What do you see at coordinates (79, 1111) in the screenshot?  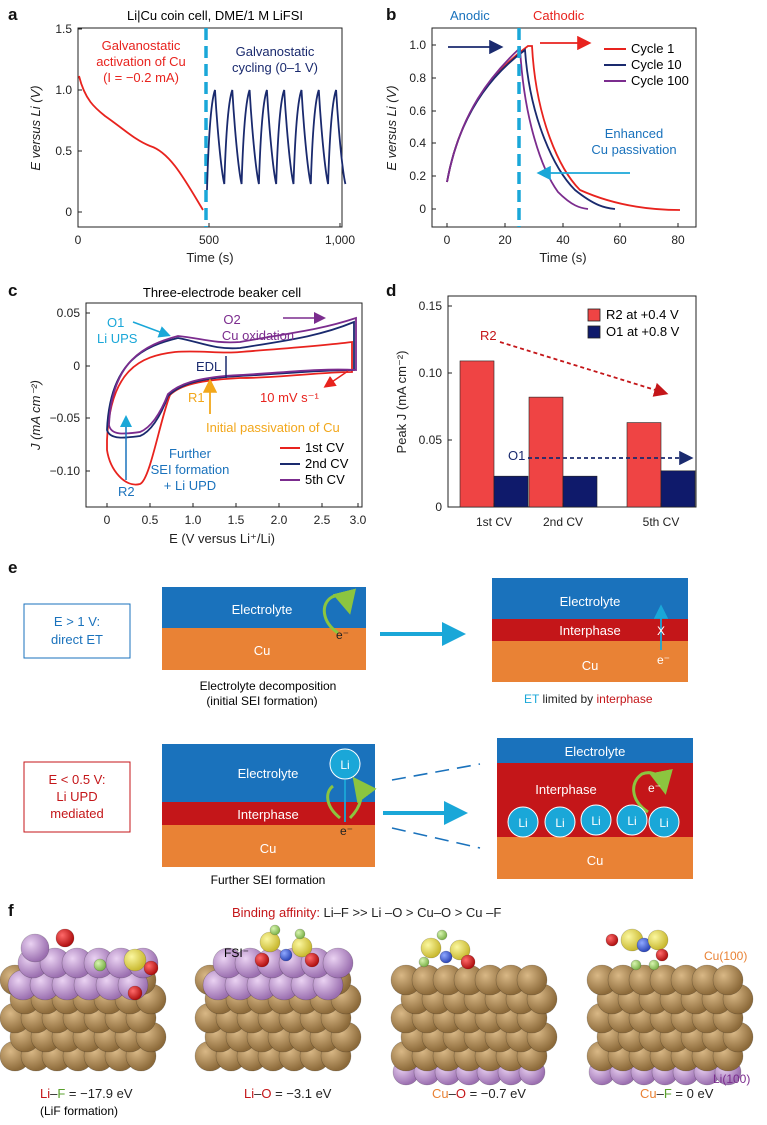 I see `caption-li-f-sub: (LiF formation)` at bounding box center [79, 1111].